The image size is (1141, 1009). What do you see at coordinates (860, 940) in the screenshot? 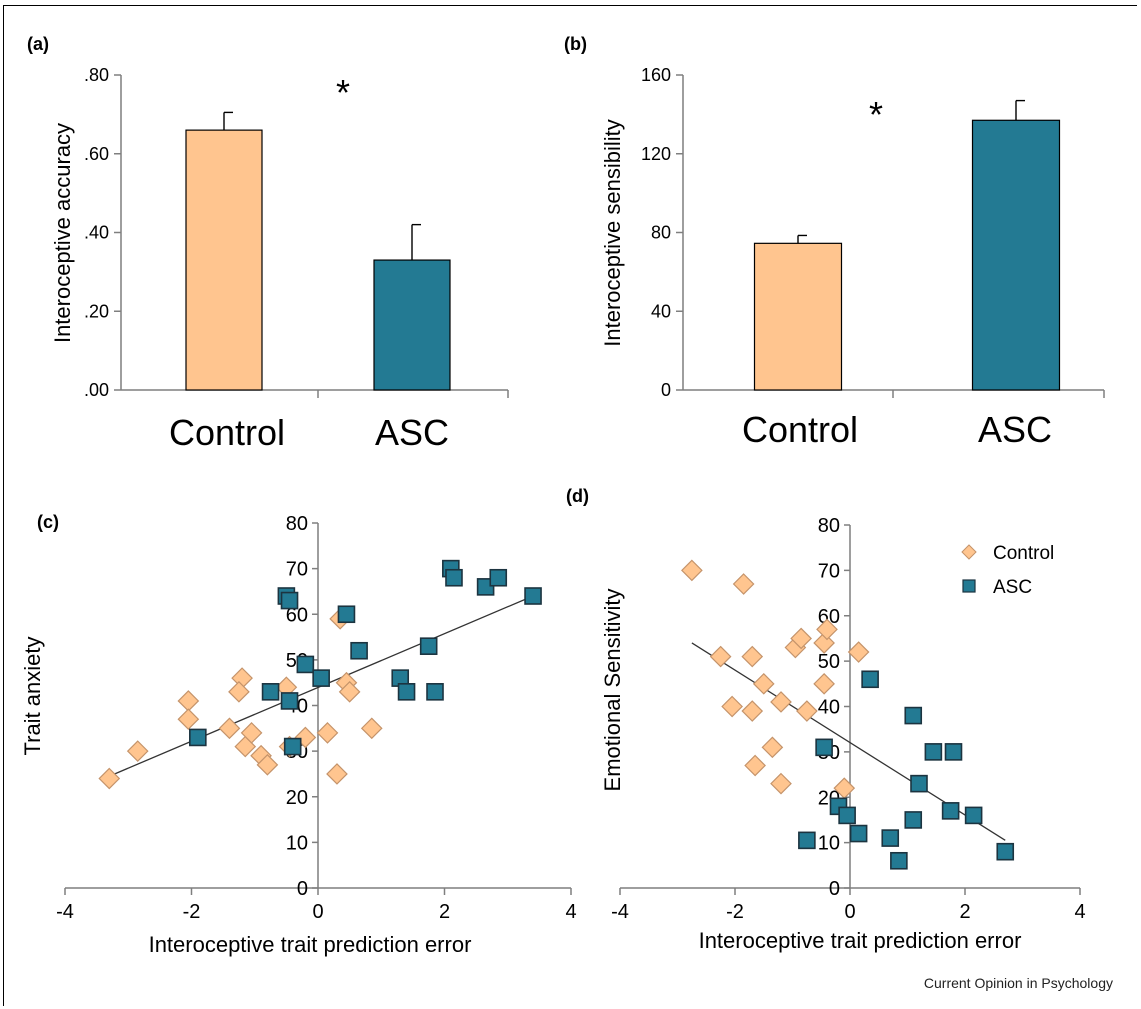
I see `panel-d-x-axis-label: Interoceptive trait prediction error` at bounding box center [860, 940].